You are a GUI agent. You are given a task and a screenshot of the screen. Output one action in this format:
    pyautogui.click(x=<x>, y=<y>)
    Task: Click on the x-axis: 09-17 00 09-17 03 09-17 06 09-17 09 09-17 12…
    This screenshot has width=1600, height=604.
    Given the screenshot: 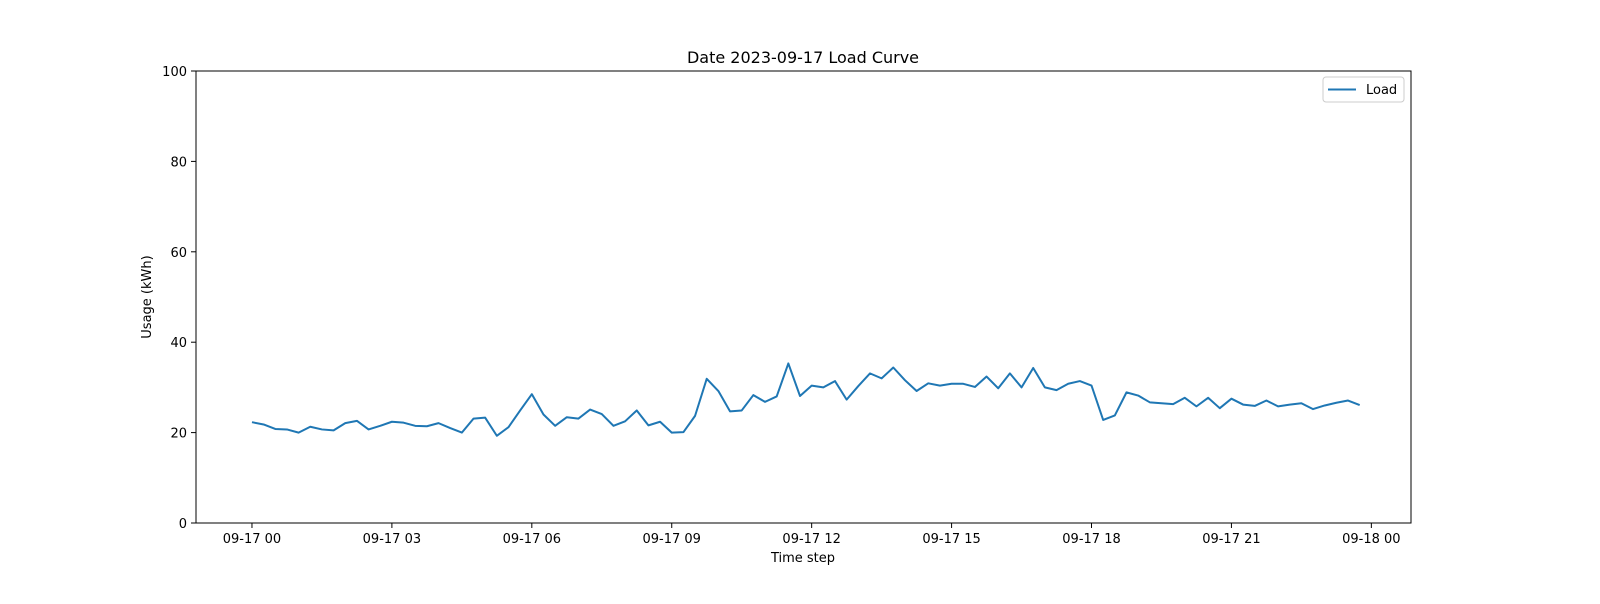 What is the action you would take?
    pyautogui.click(x=812, y=535)
    